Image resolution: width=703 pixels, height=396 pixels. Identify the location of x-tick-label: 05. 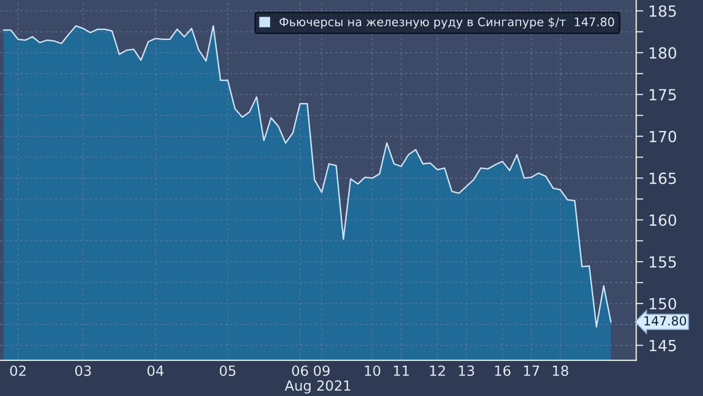
(228, 370).